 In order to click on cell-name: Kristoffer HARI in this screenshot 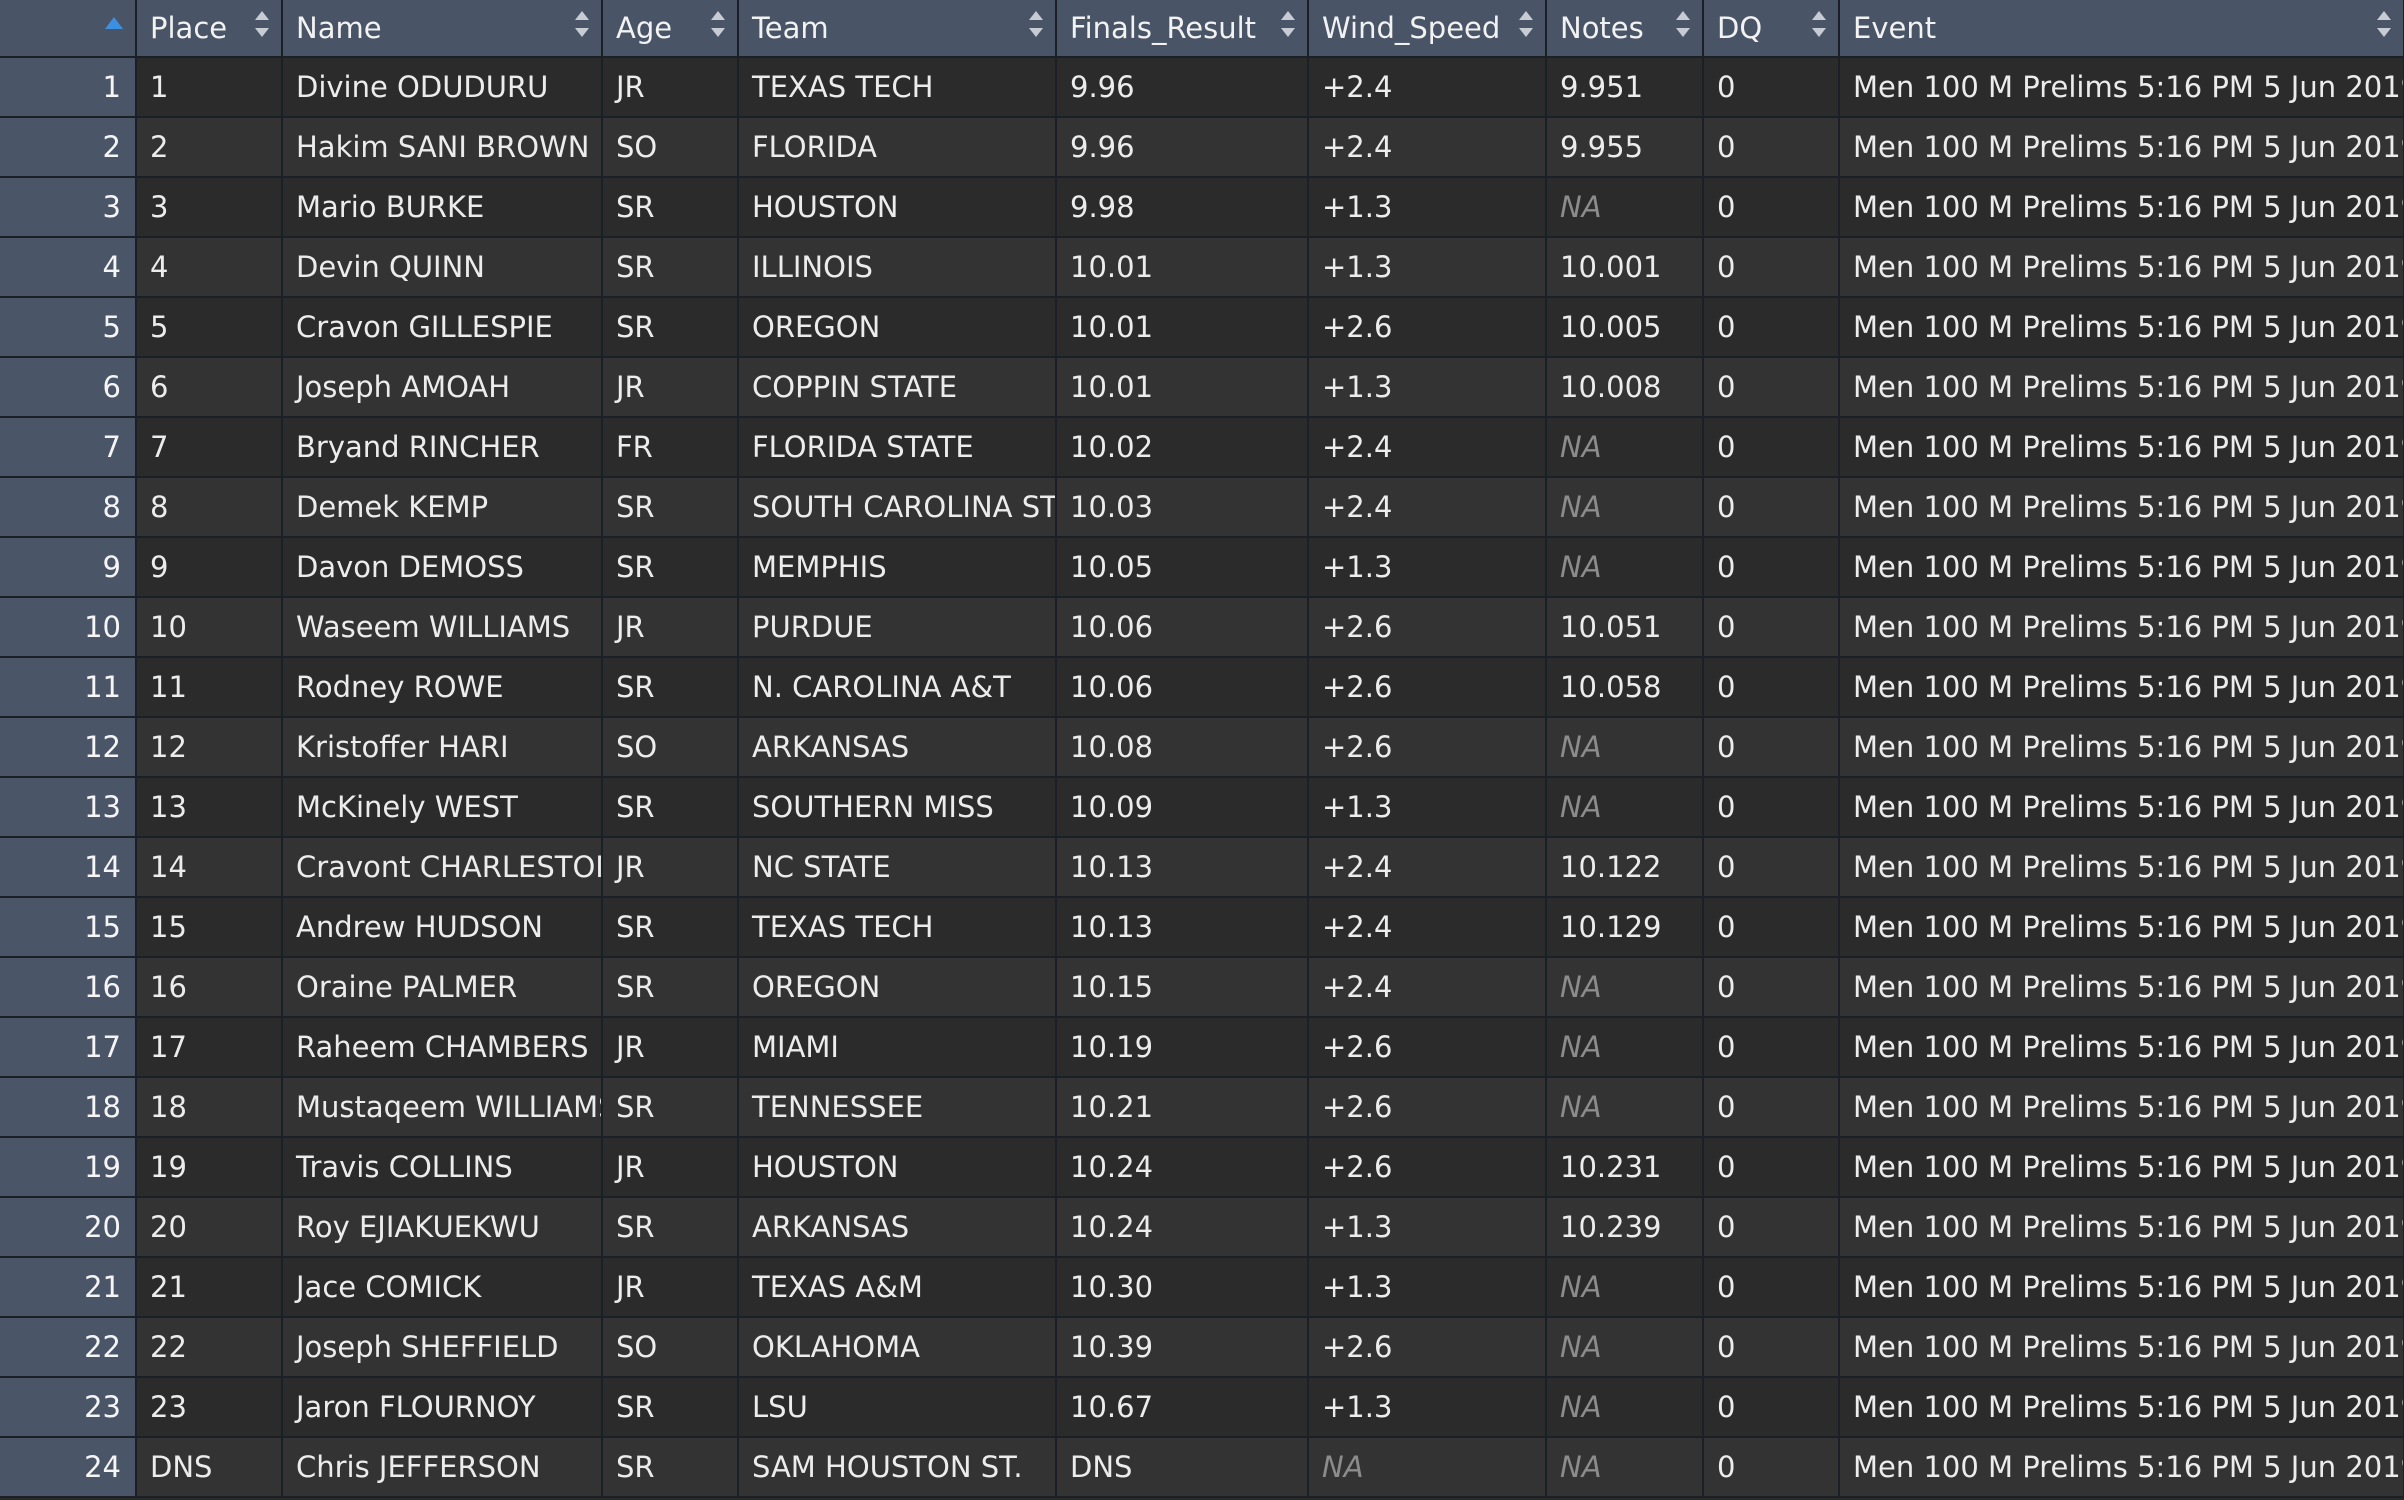, I will do `click(442, 747)`.